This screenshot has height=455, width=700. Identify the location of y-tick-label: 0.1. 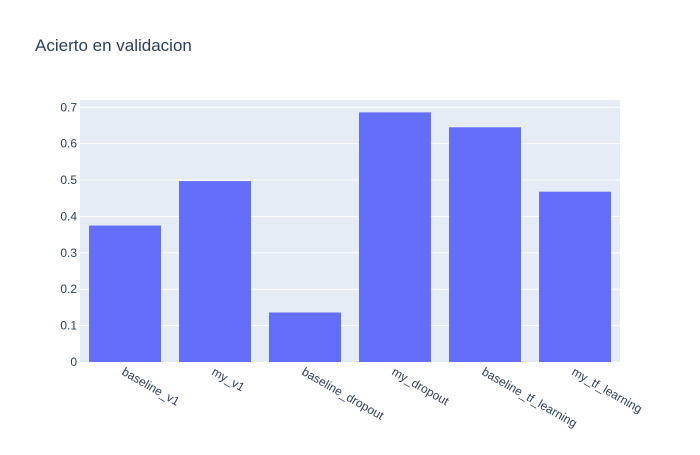
(68, 326).